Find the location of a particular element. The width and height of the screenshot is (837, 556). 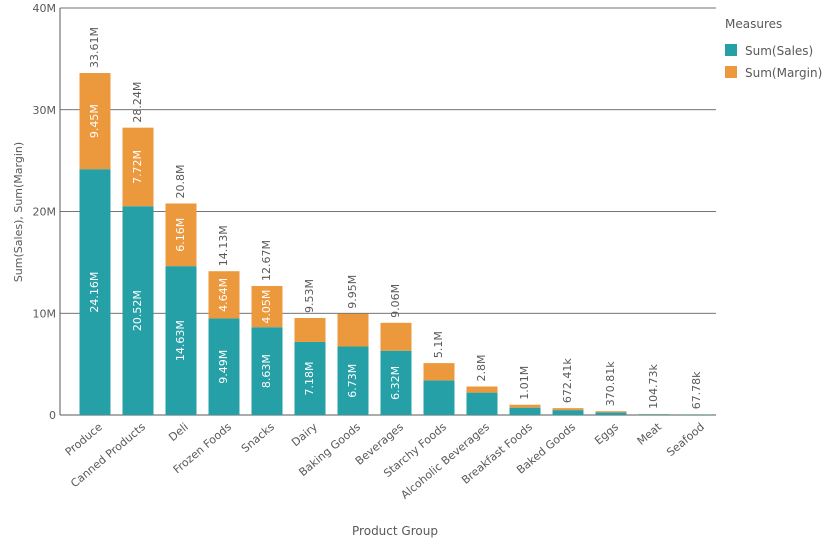

x-tick-label: Deli is located at coordinates (178, 432).